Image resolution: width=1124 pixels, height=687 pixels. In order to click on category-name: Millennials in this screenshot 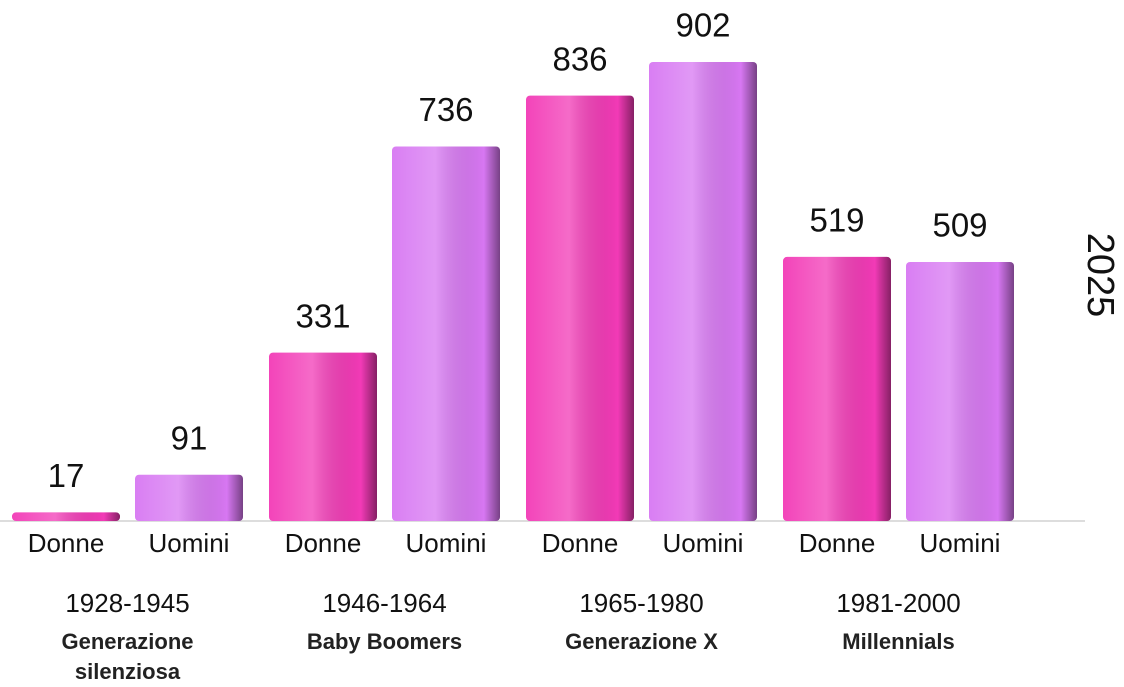, I will do `click(898, 641)`.